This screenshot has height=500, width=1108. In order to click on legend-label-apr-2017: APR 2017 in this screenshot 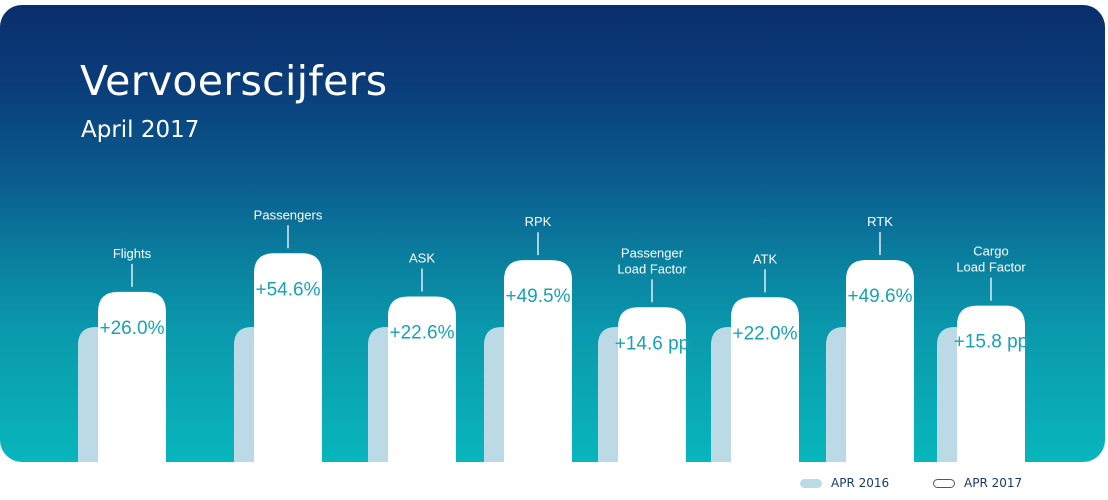, I will do `click(993, 483)`.